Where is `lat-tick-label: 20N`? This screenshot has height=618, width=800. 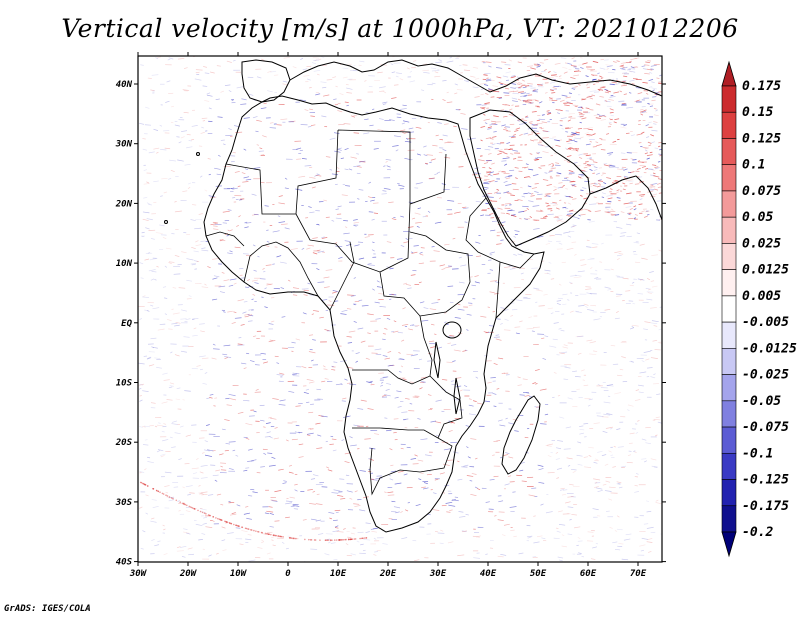
lat-tick-label: 20N is located at coordinates (124, 204).